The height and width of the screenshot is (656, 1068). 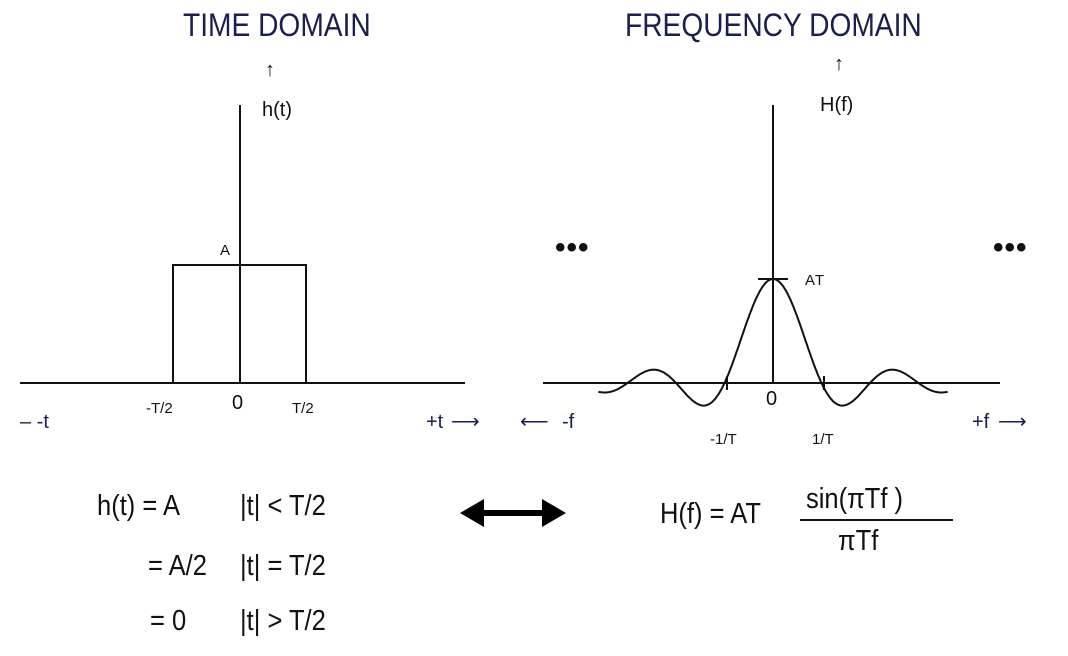 I want to click on time-axis-pos-arrow: ⟶, so click(x=465, y=422).